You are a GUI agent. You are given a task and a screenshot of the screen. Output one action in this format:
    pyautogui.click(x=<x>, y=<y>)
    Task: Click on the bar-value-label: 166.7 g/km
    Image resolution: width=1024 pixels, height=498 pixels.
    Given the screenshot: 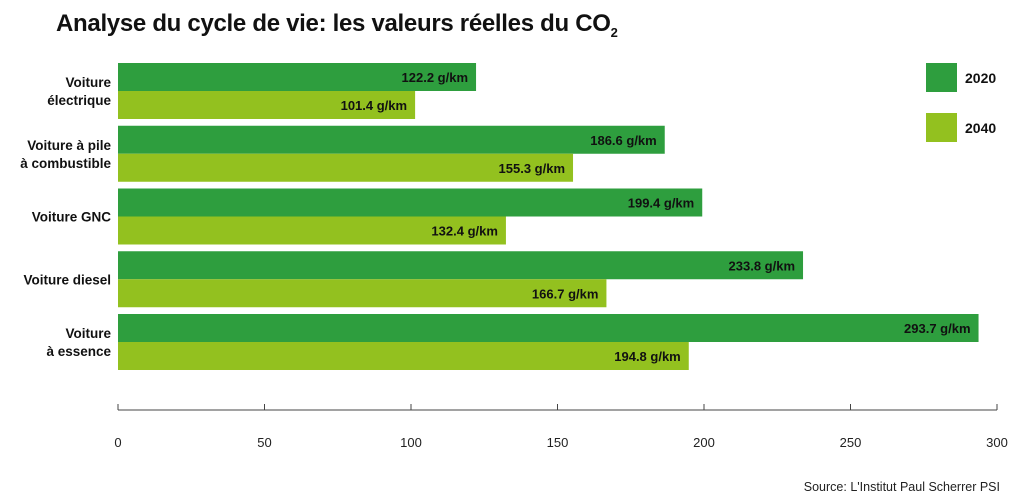 What is the action you would take?
    pyautogui.click(x=565, y=293)
    